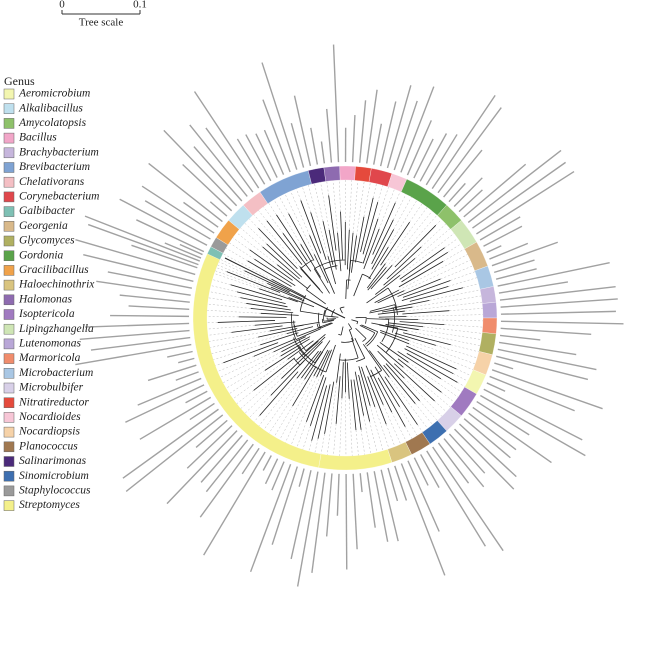 The image size is (650, 647). I want to click on legend-label: Brachybacterium, so click(59, 152).